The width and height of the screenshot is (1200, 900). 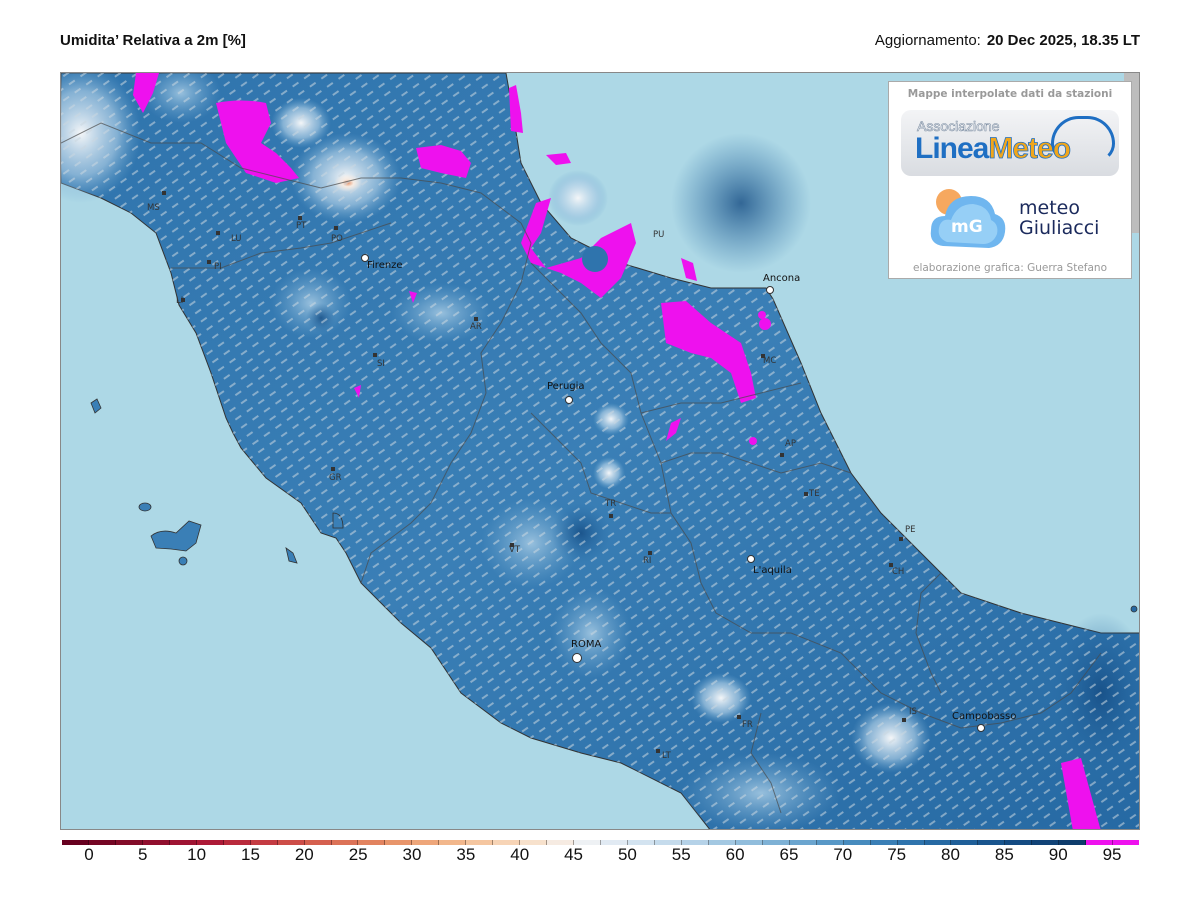 What do you see at coordinates (1049, 208) in the screenshot?
I see `meteogiuliacci-line1: meteo` at bounding box center [1049, 208].